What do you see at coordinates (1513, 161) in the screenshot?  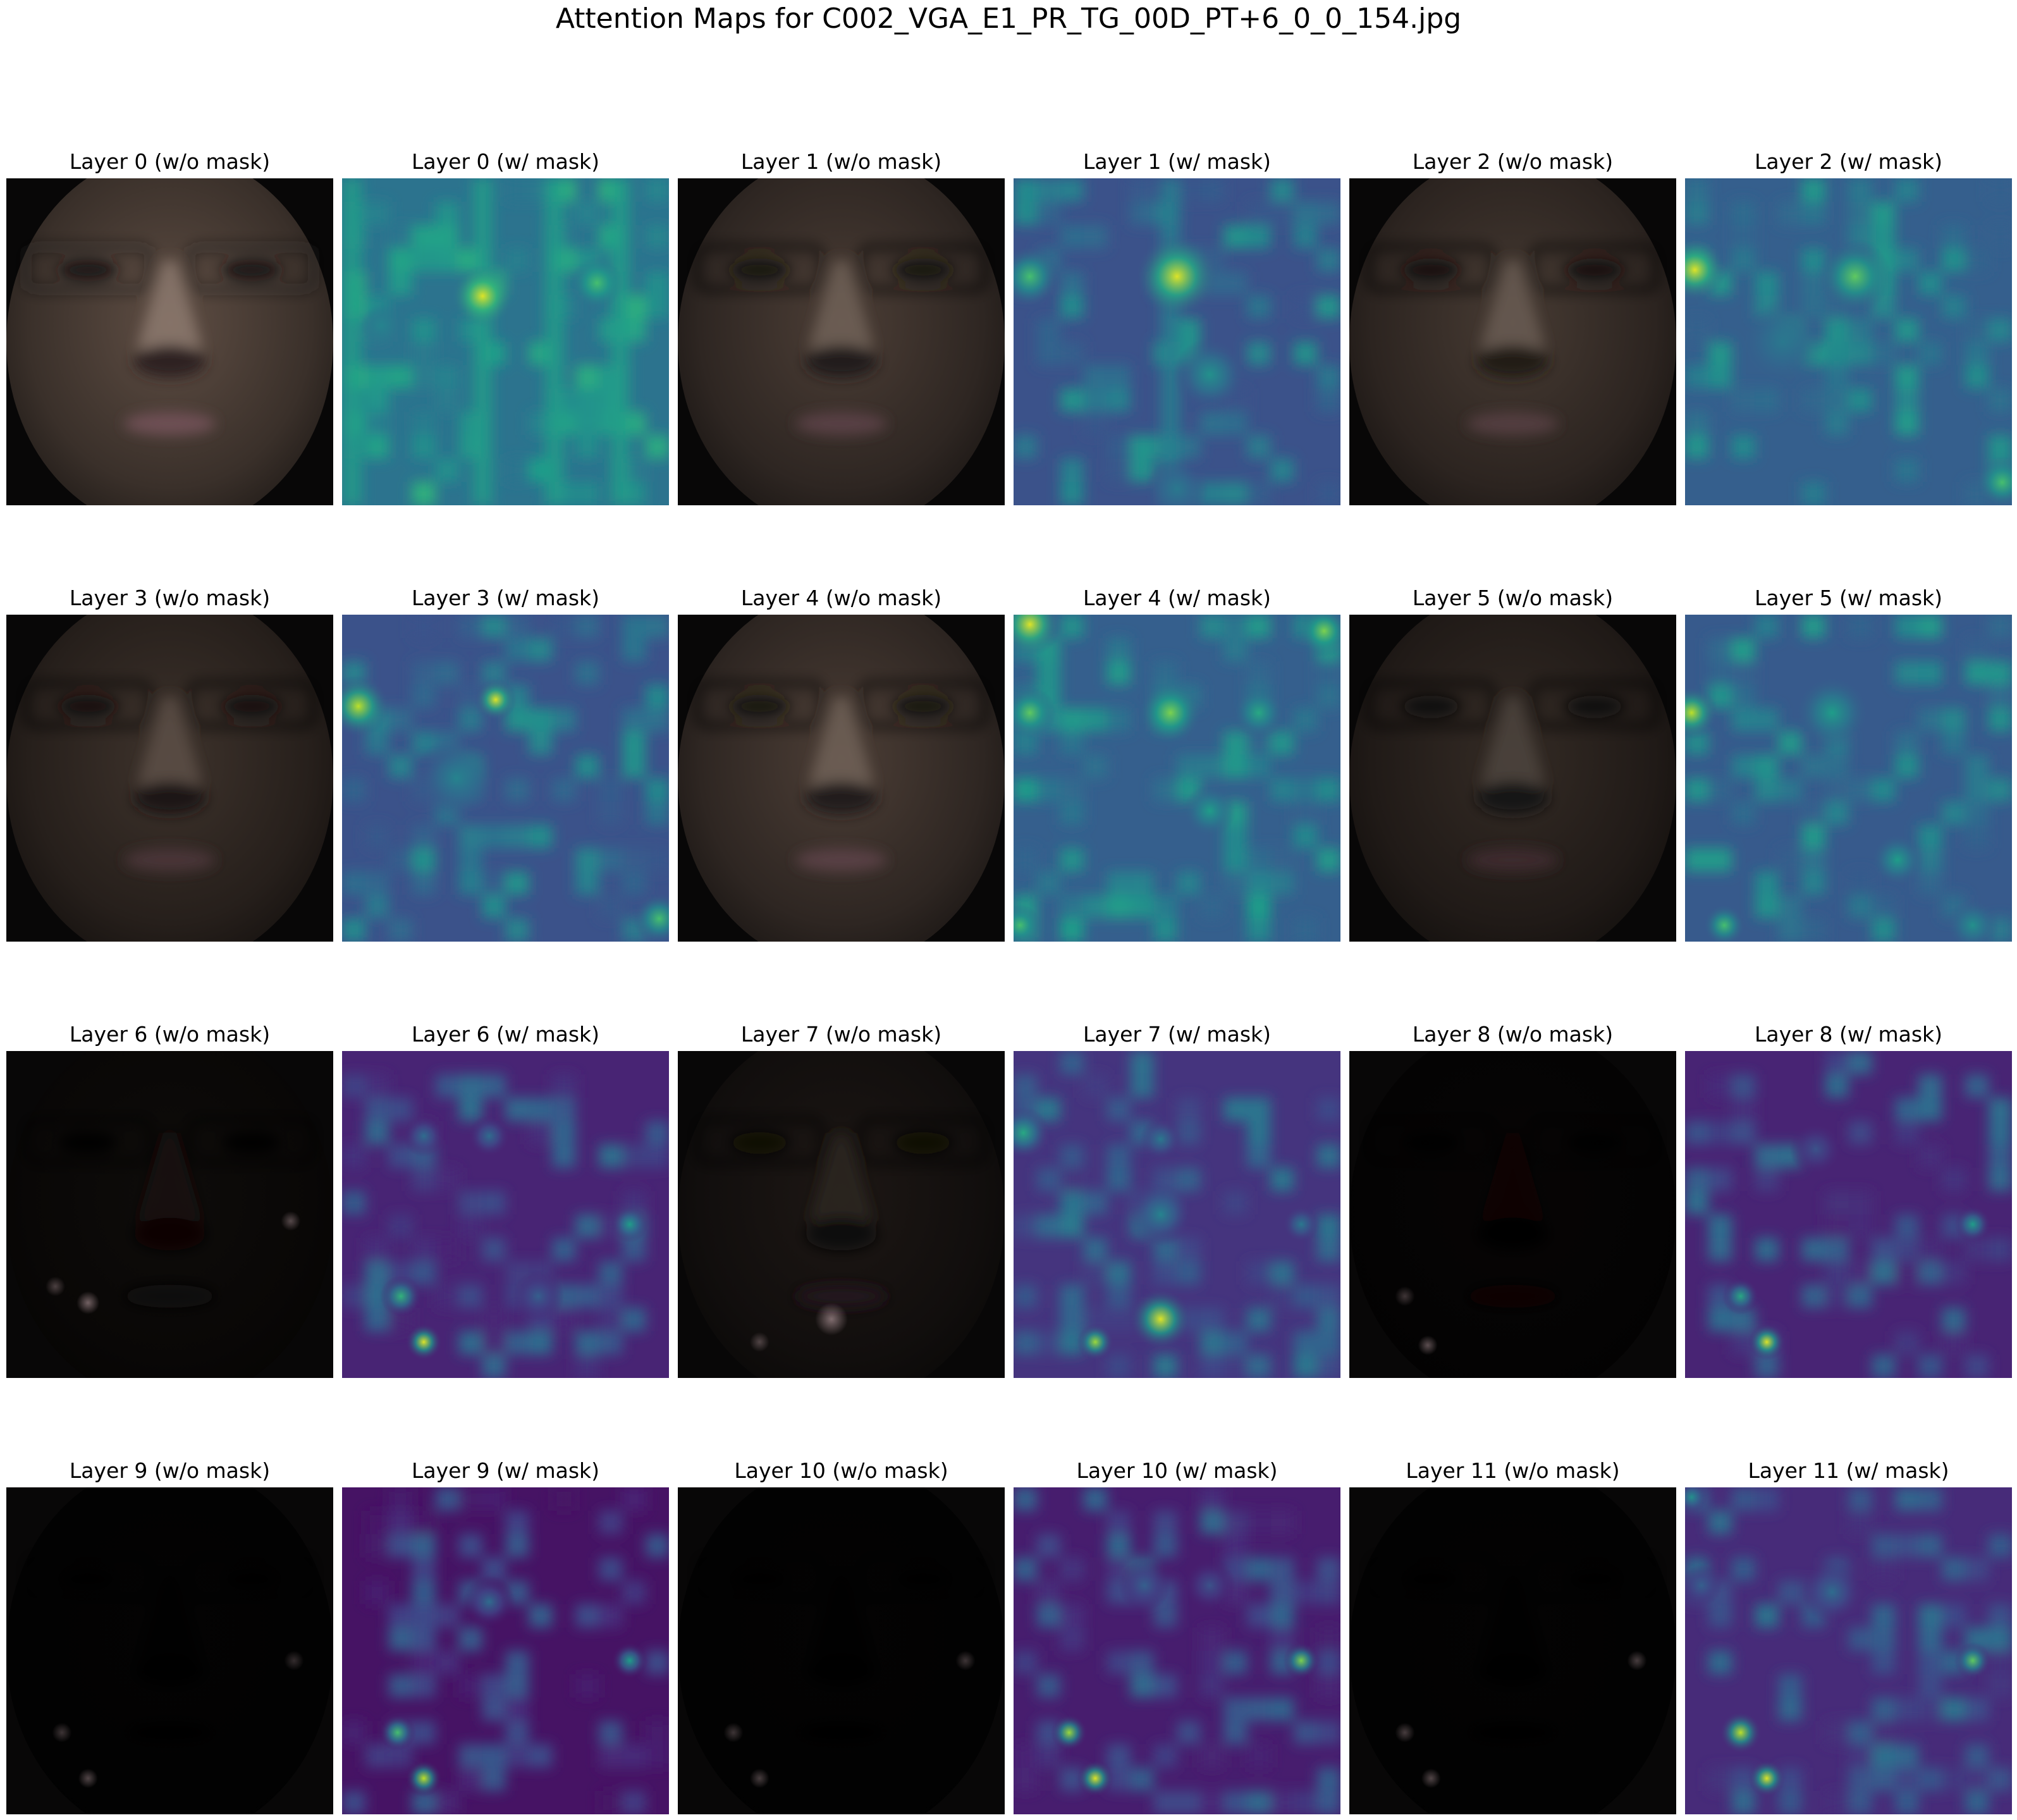 I see `panel-title: Layer 2 (w/o mask)` at bounding box center [1513, 161].